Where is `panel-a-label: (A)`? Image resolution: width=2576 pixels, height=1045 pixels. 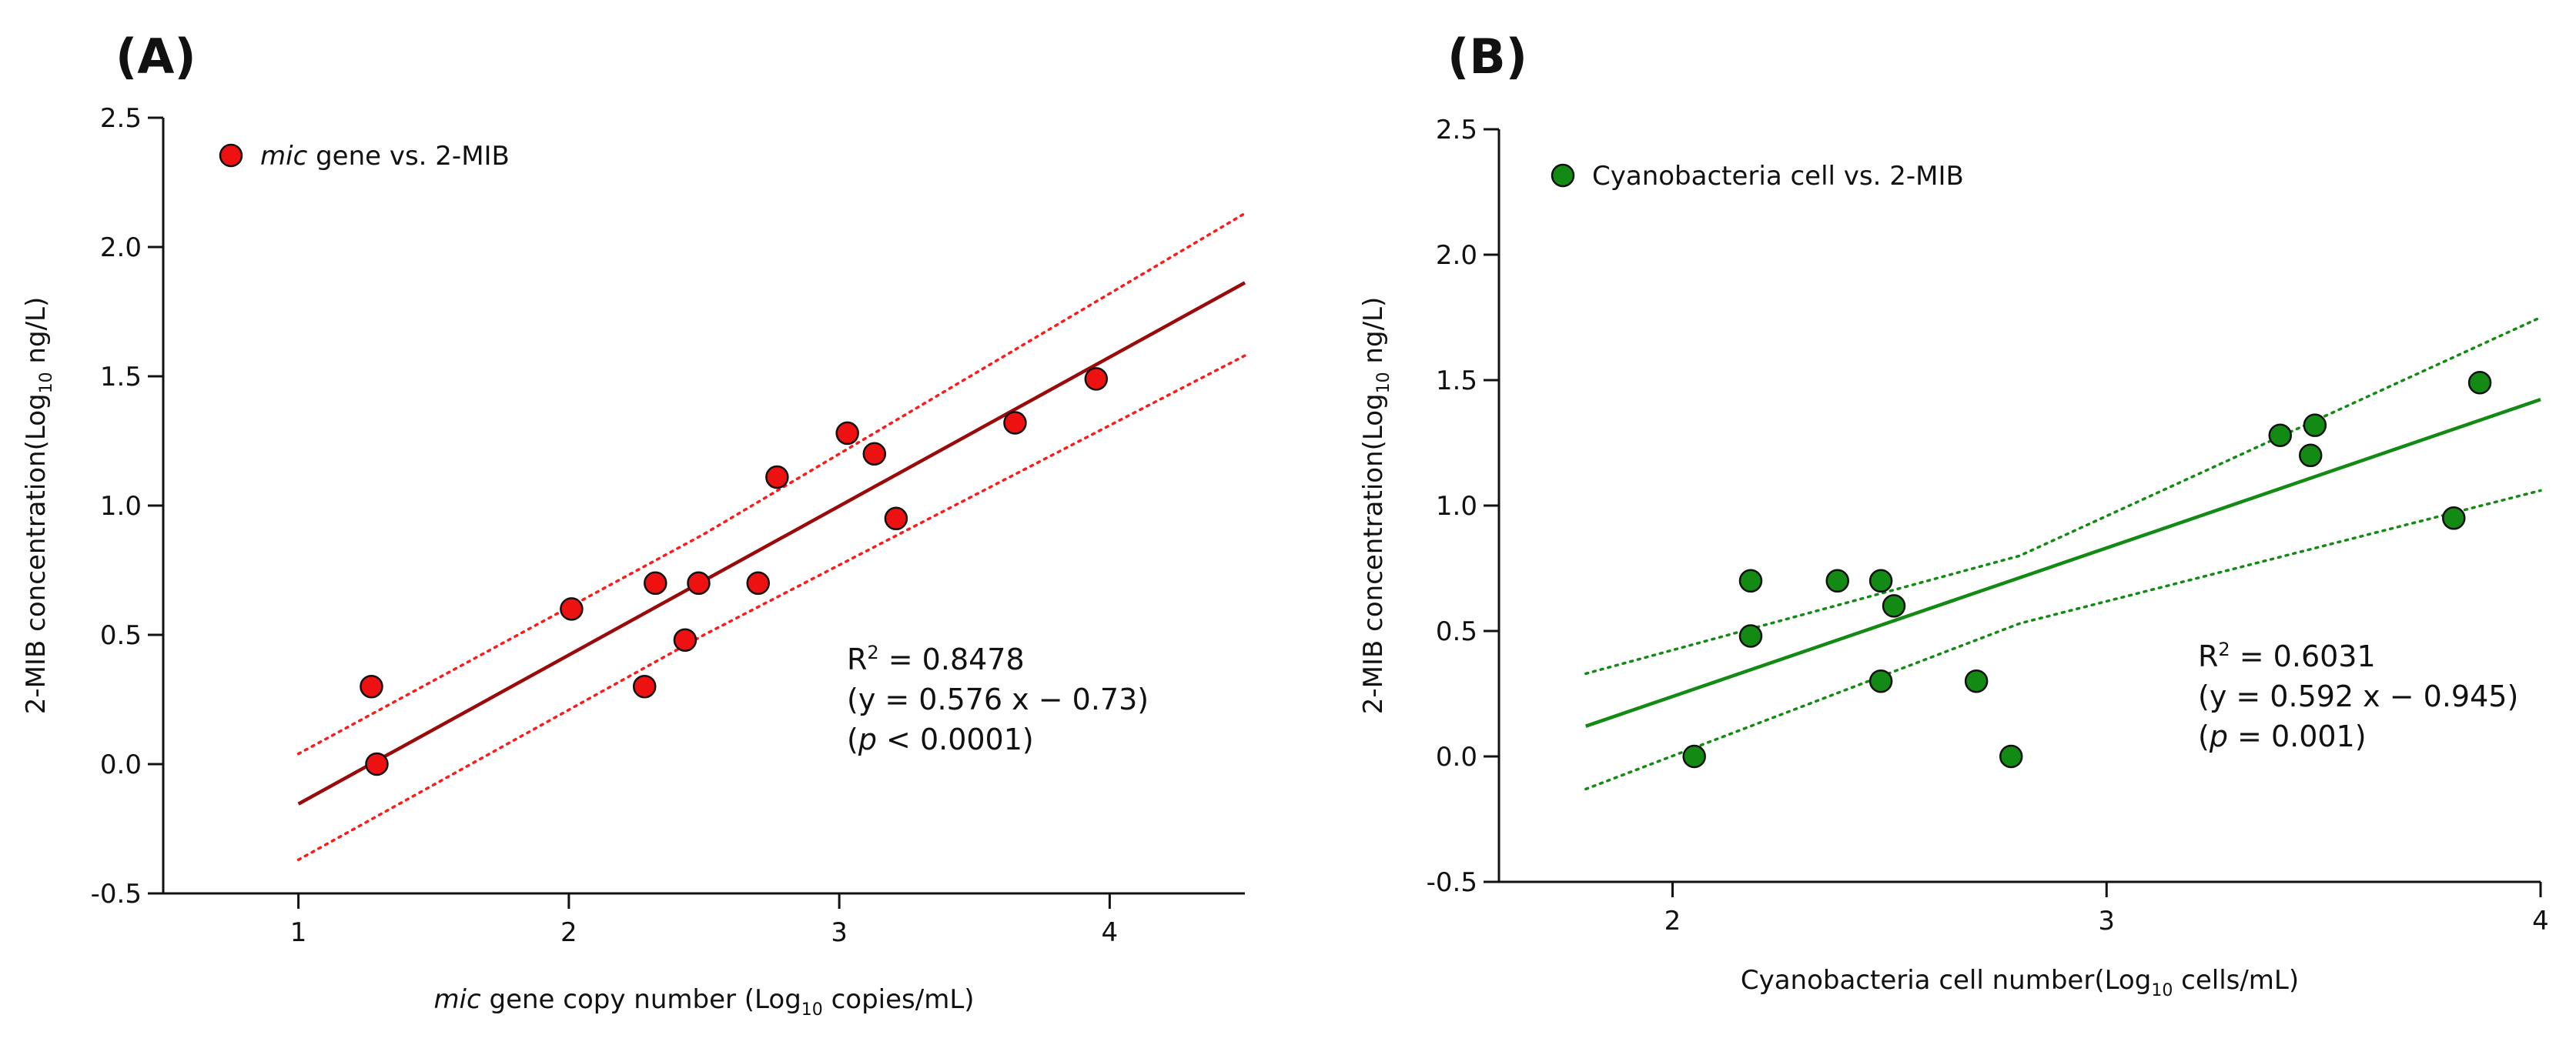 panel-a-label: (A) is located at coordinates (156, 57).